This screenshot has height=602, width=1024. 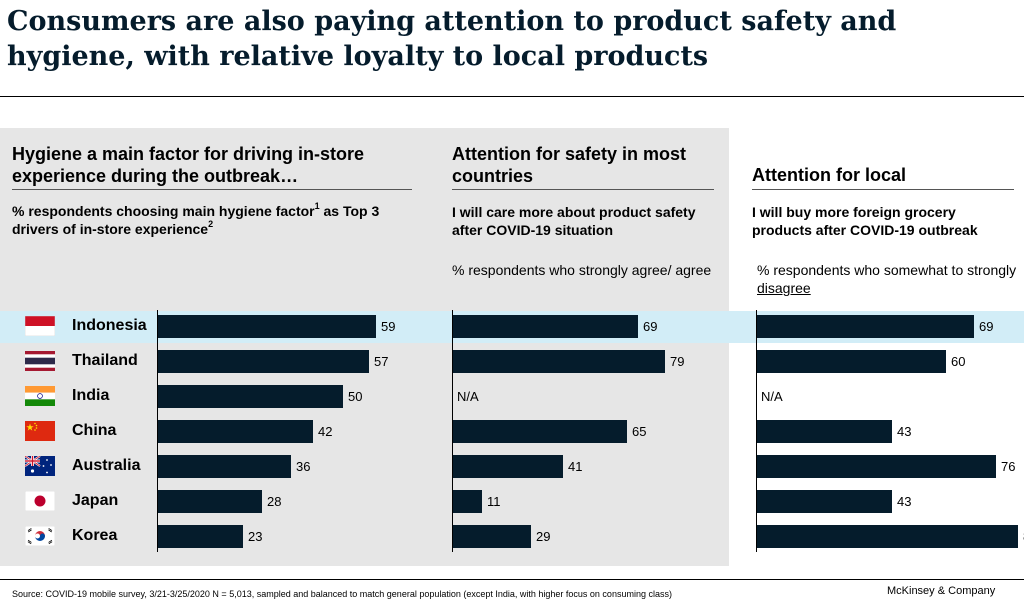 What do you see at coordinates (986, 326) in the screenshot?
I see `local-value-label: 69` at bounding box center [986, 326].